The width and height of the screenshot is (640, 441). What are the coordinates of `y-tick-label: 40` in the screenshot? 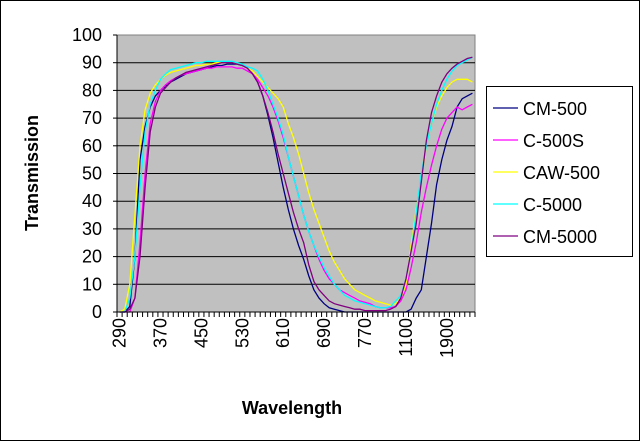 It's located at (92, 201).